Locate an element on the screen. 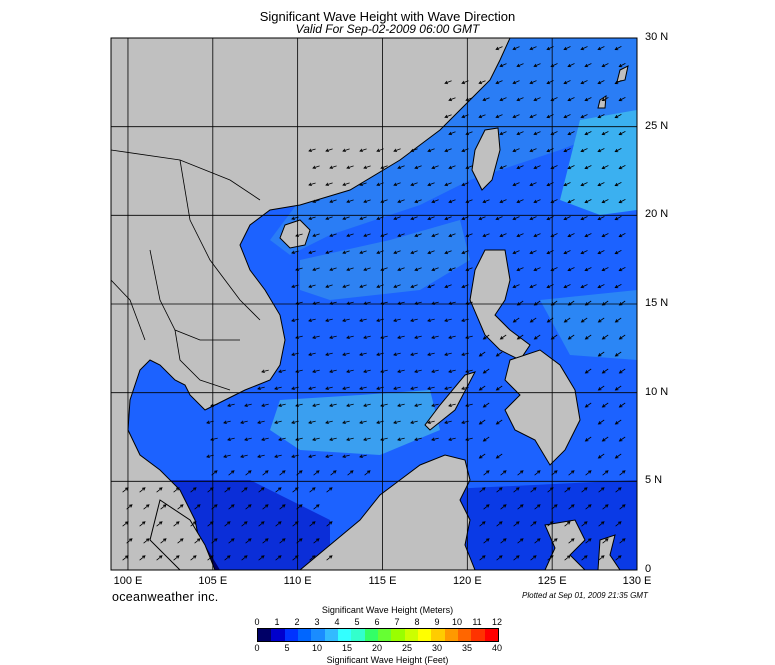  latitude-label: 15 N is located at coordinates (657, 303).